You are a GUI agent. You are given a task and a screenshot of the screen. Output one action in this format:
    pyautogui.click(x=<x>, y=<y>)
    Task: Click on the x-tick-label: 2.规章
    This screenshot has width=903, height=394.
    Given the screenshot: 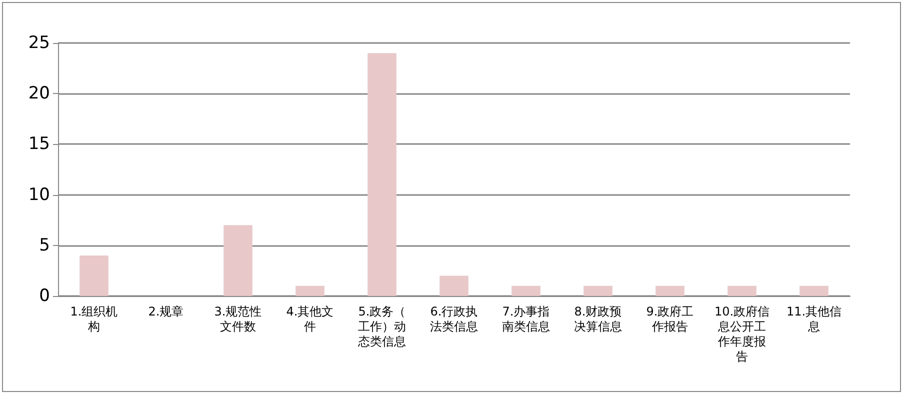 What is the action you would take?
    pyautogui.click(x=166, y=311)
    